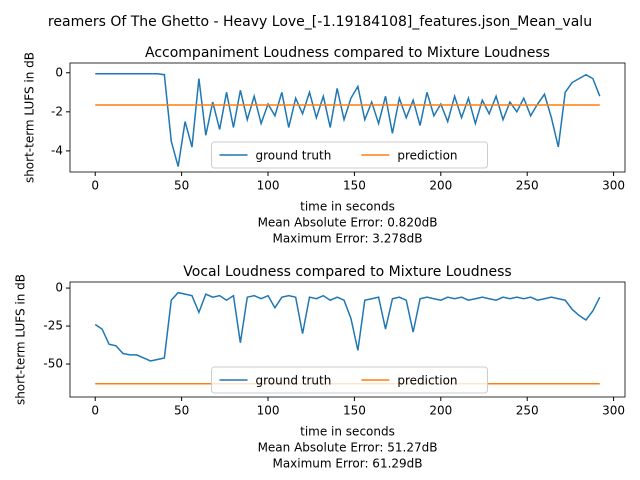 This screenshot has width=640, height=480. I want to click on annotation: Maximum Error: 3.278dB, so click(347, 239).